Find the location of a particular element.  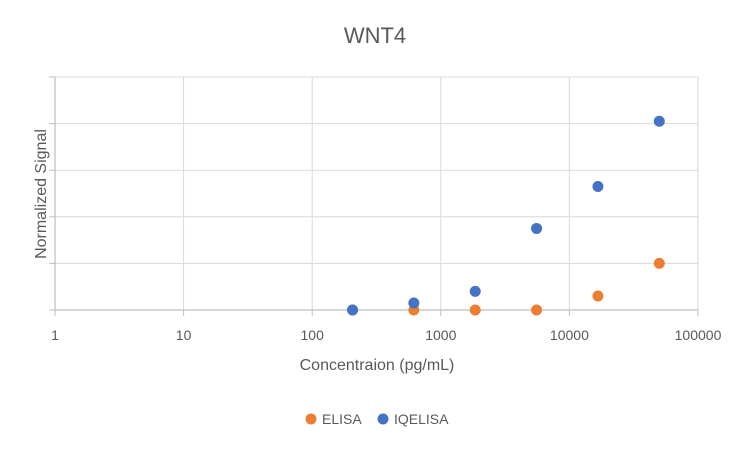

legend: ELISA IQELISA is located at coordinates (377, 419).